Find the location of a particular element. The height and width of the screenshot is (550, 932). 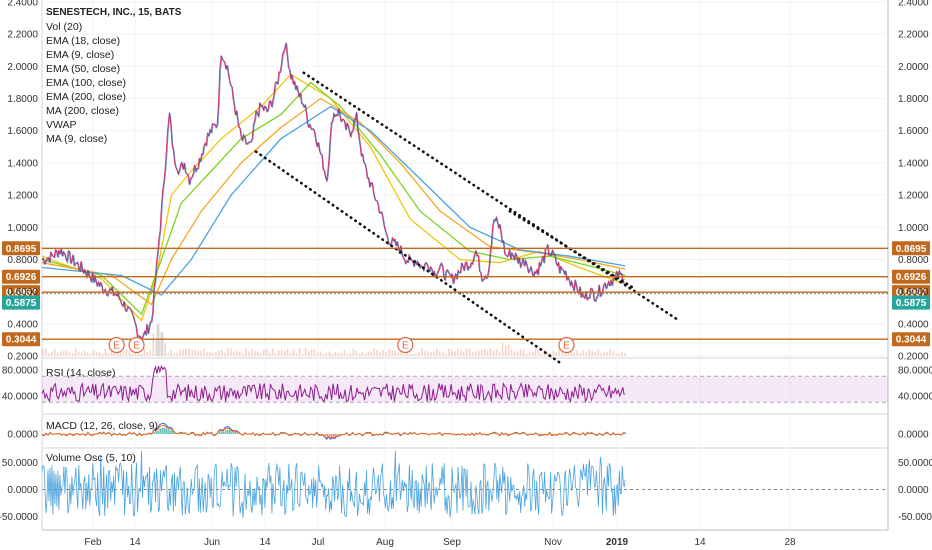

macd-pane is located at coordinates (334, 431).